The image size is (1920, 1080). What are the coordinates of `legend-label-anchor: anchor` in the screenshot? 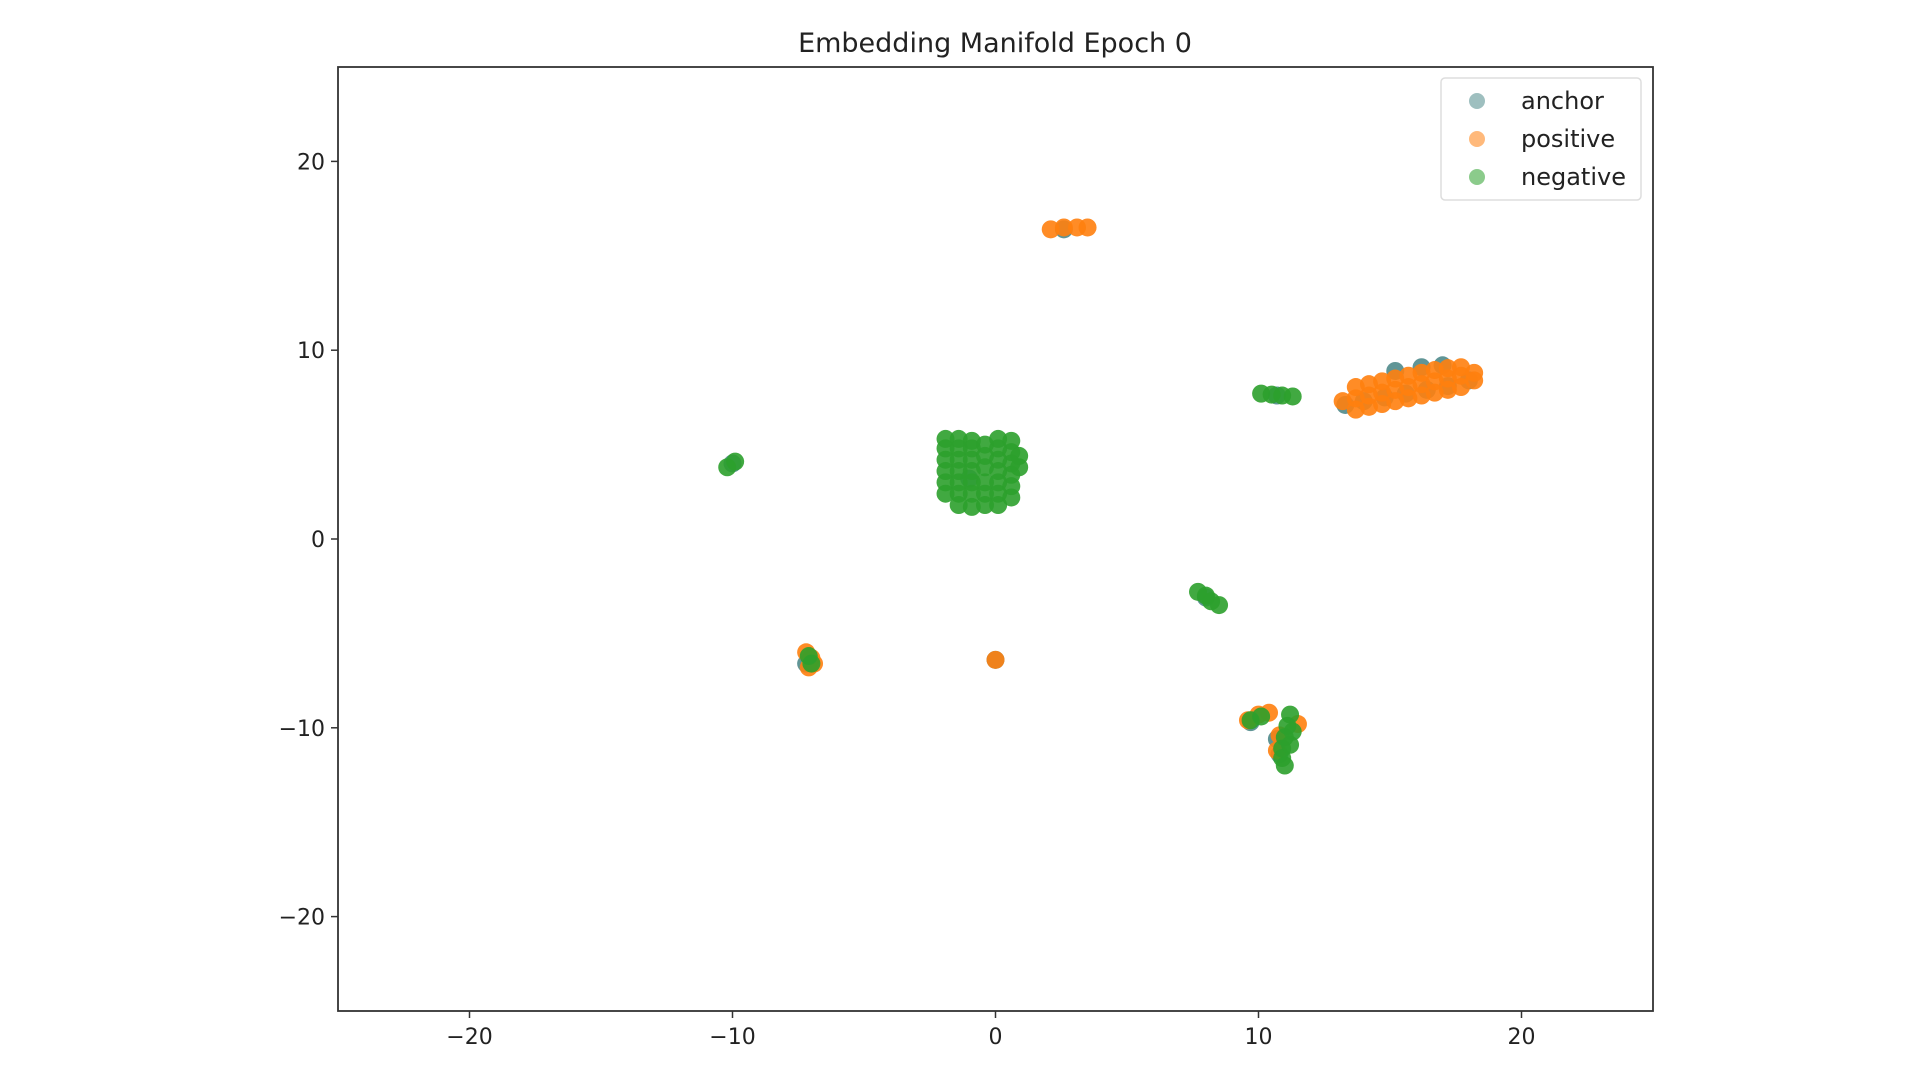 It's located at (1562, 101).